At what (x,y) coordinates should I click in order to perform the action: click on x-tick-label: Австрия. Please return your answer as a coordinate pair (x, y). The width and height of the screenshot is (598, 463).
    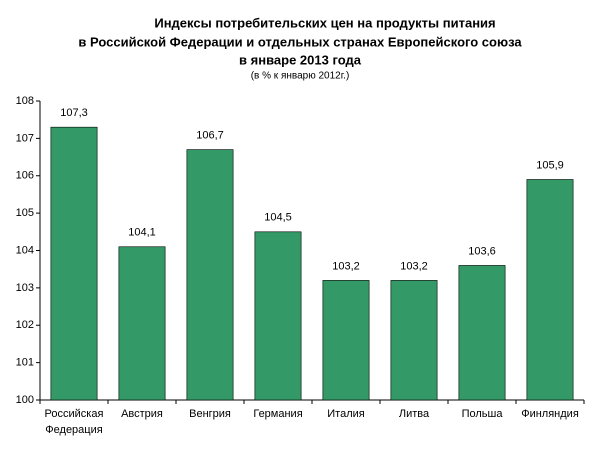
    Looking at the image, I should click on (142, 414).